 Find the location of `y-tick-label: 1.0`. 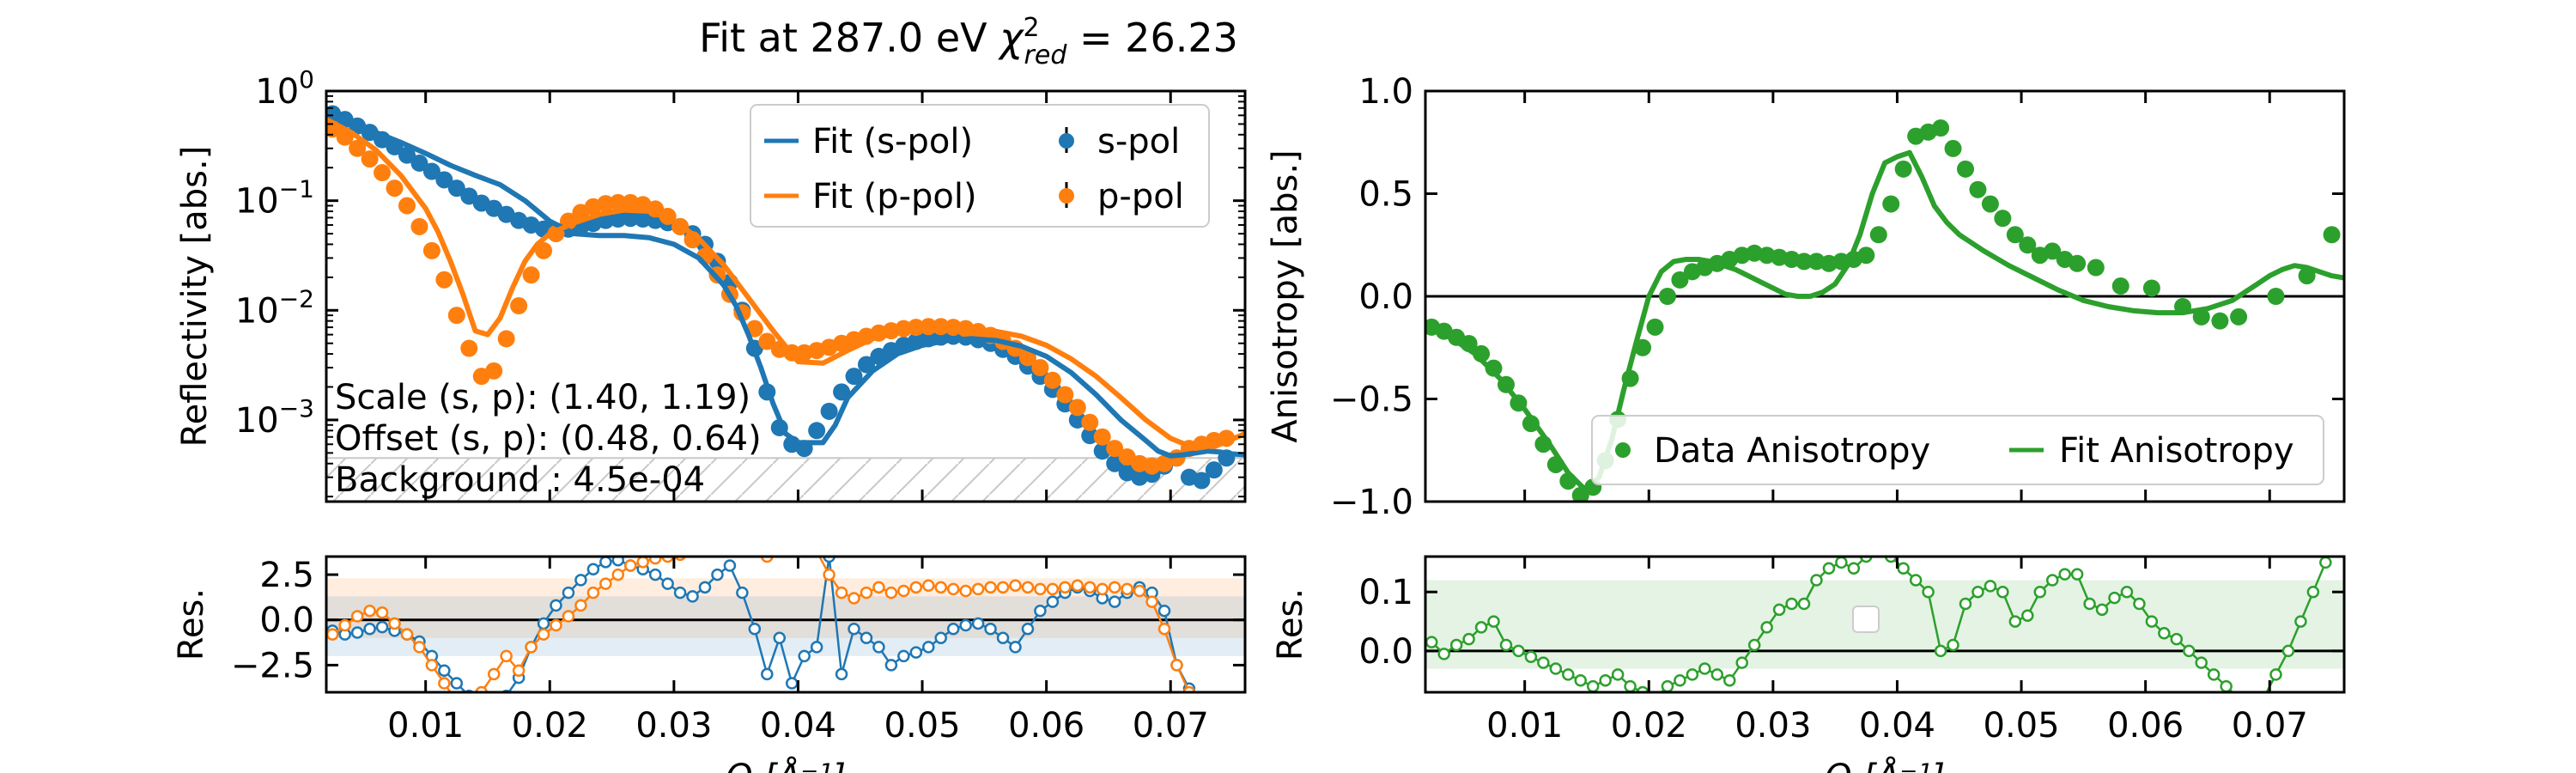

y-tick-label: 1.0 is located at coordinates (1385, 92).